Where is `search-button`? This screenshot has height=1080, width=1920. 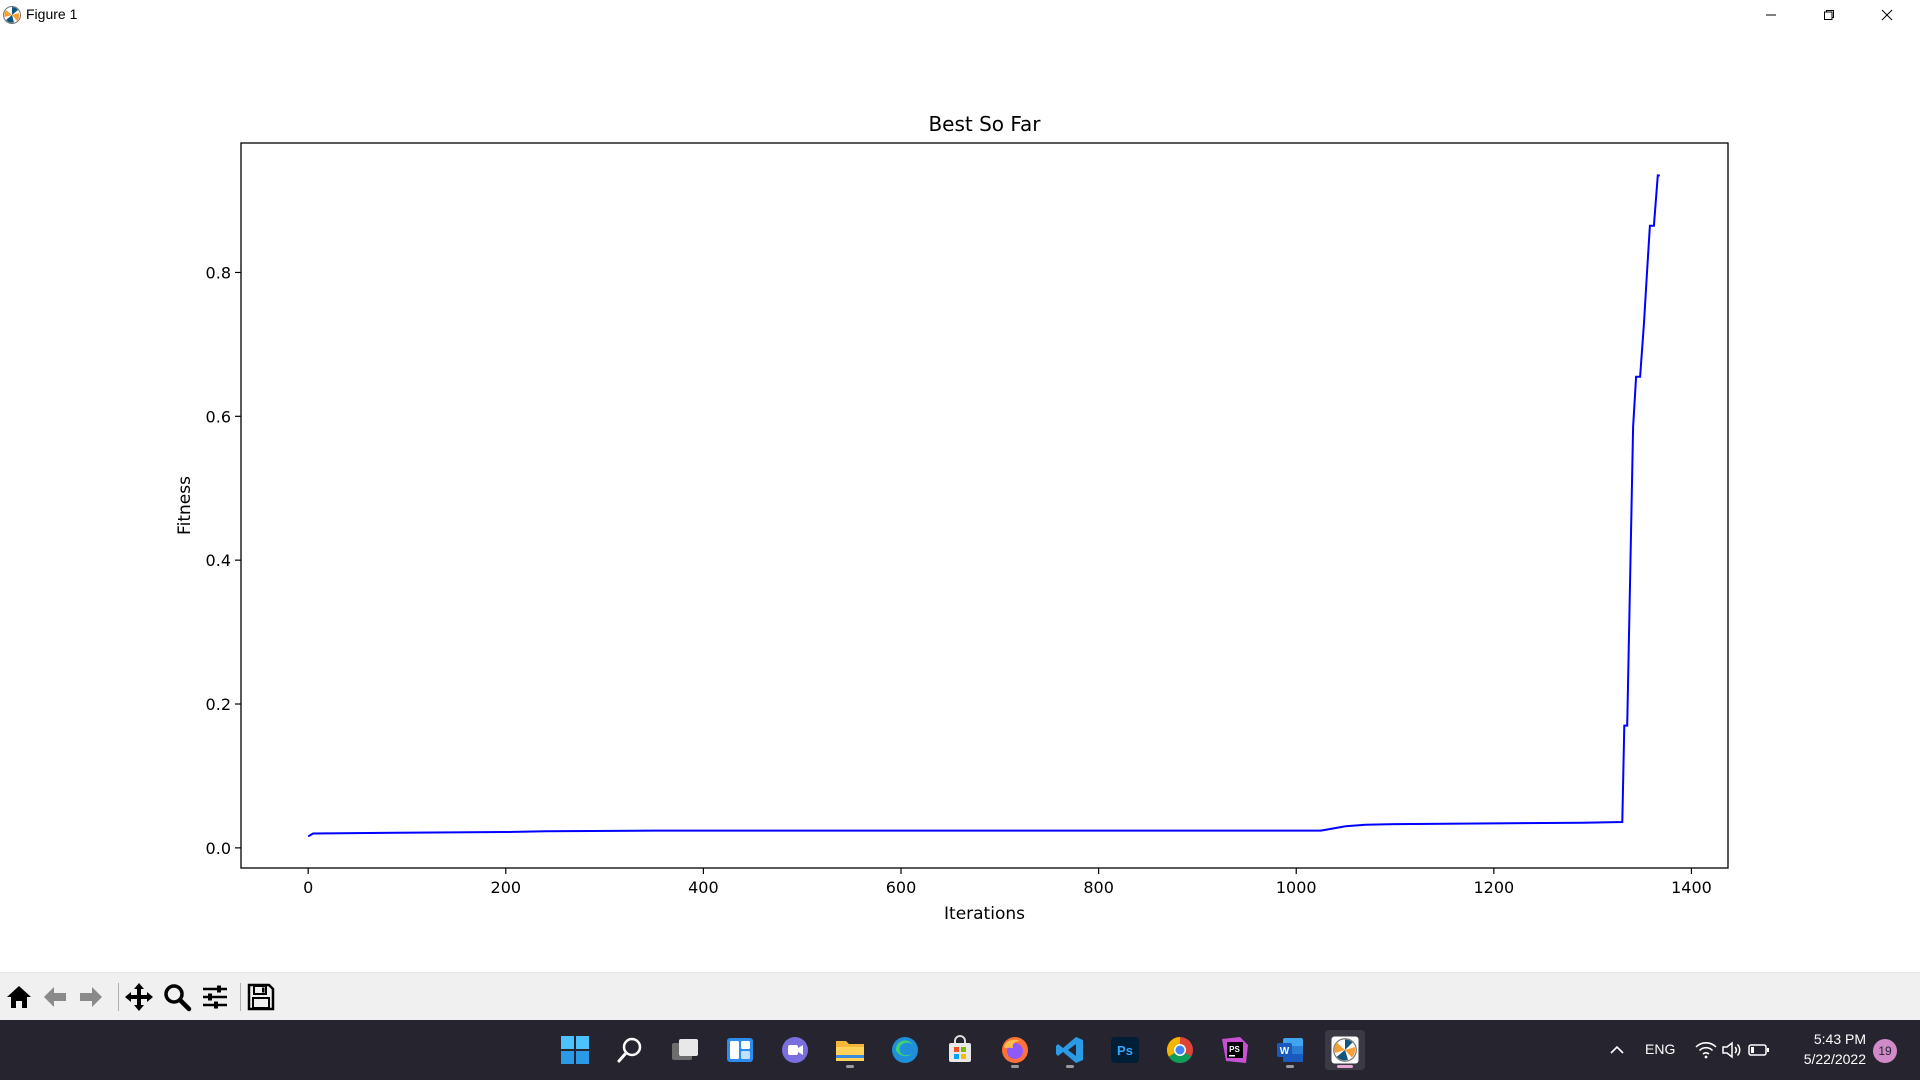 search-button is located at coordinates (630, 1050).